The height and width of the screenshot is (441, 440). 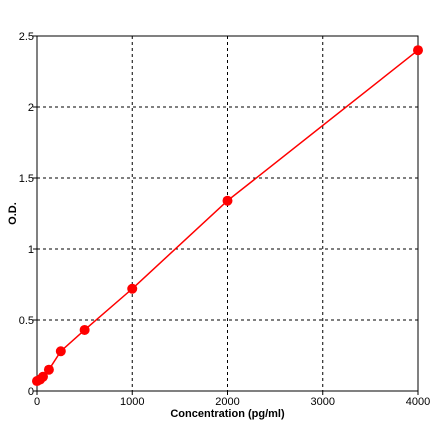 I want to click on x-axis: 0 1000 2000 3000 4000, so click(x=232, y=399).